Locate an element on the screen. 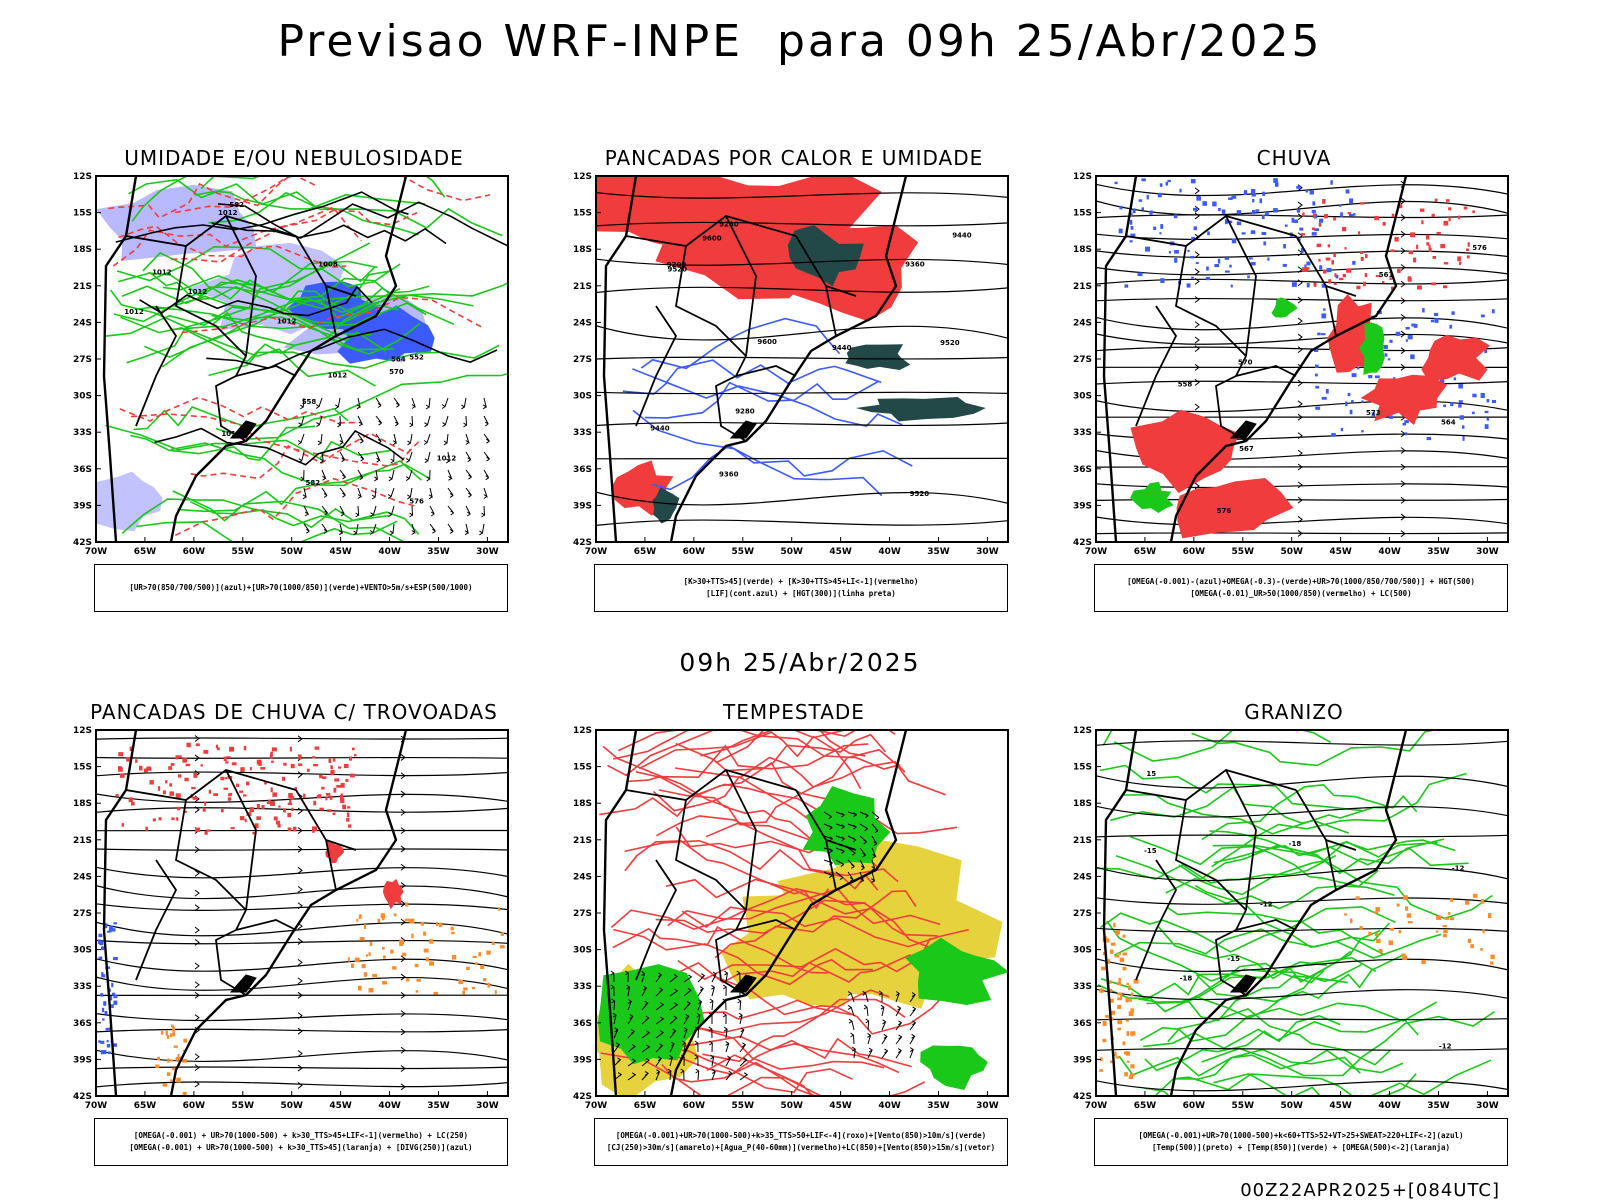 This screenshot has height=1201, width=1600. lat-tick-label: 33S is located at coordinates (82, 433).